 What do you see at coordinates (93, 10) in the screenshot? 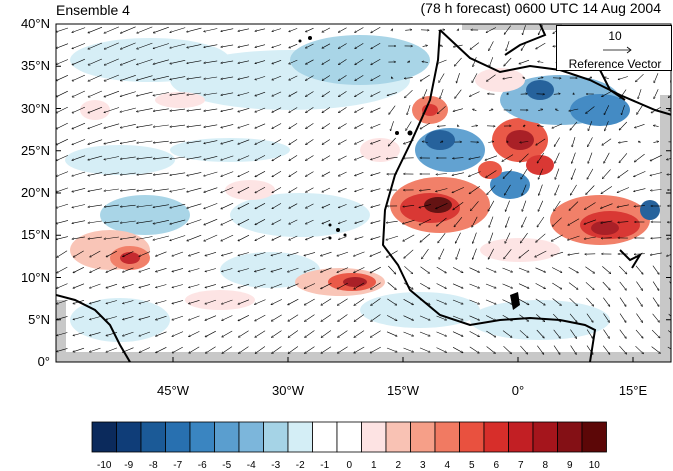
I see `plot-title-ensemble: Ensemble 4` at bounding box center [93, 10].